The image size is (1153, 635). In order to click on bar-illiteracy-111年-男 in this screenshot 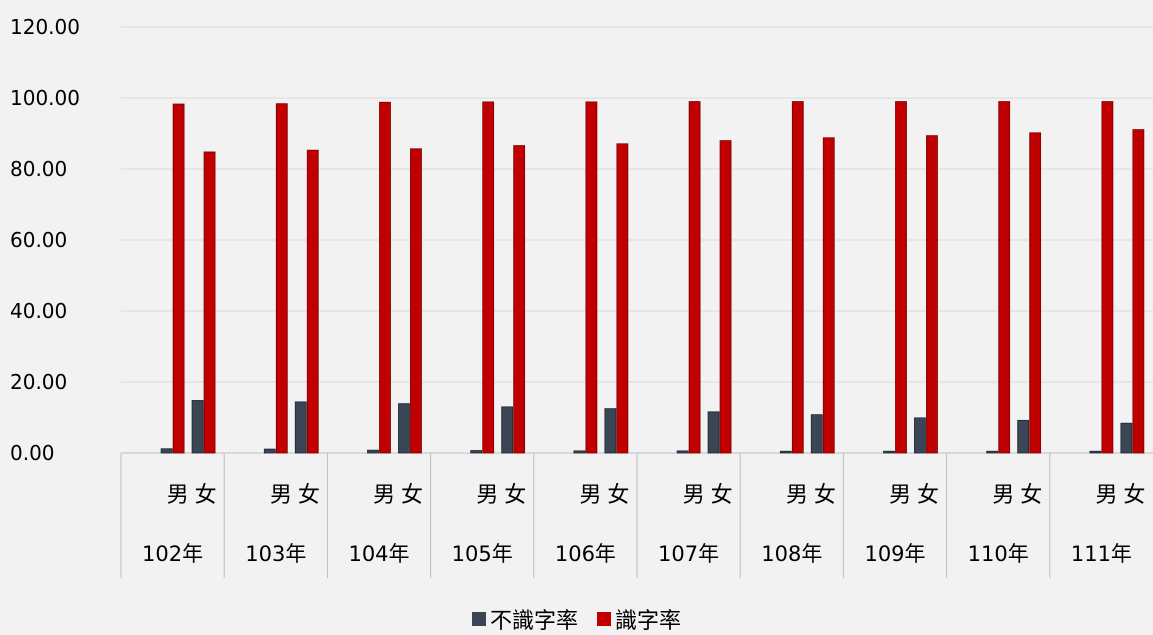, I will do `click(1095, 452)`.